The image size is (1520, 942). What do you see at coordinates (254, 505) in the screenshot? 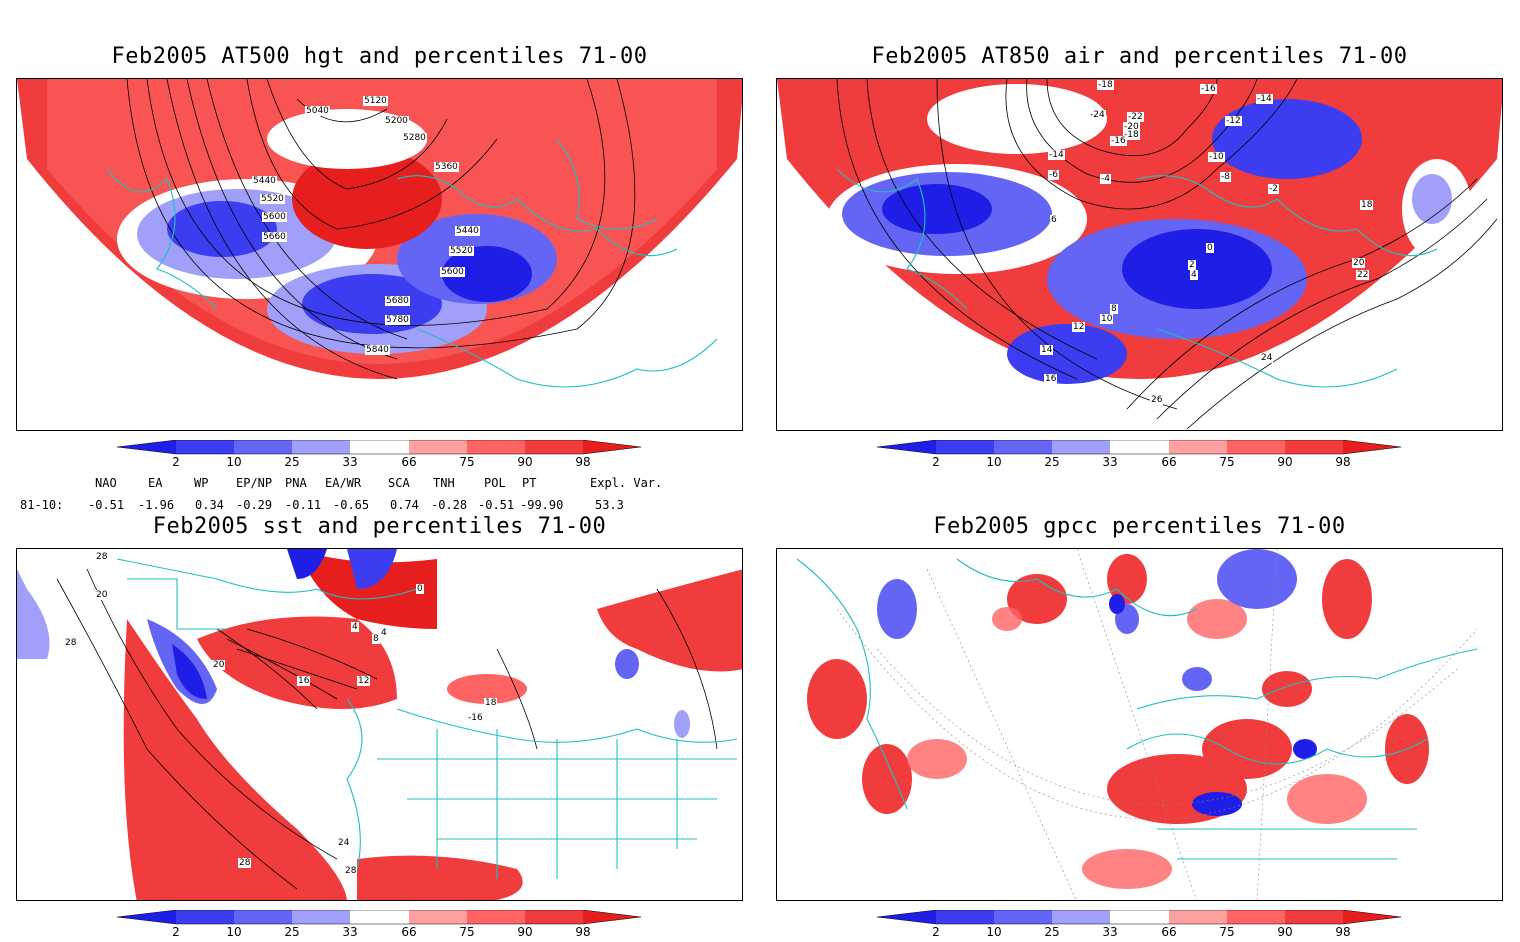
I see `index-value: -0.29` at bounding box center [254, 505].